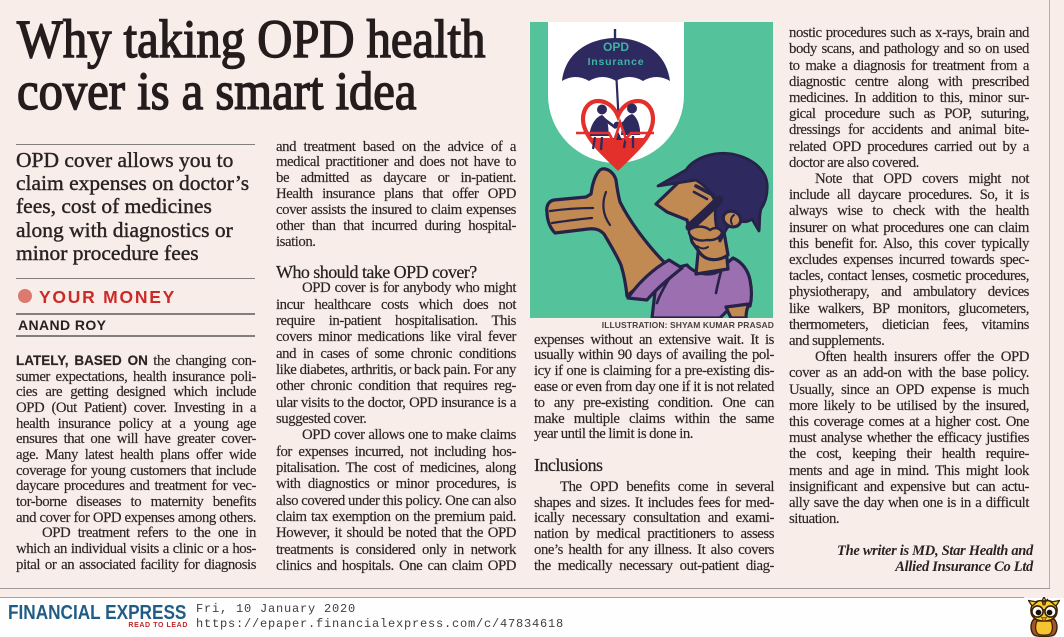  I want to click on svg-text: OPD, so click(616, 47).